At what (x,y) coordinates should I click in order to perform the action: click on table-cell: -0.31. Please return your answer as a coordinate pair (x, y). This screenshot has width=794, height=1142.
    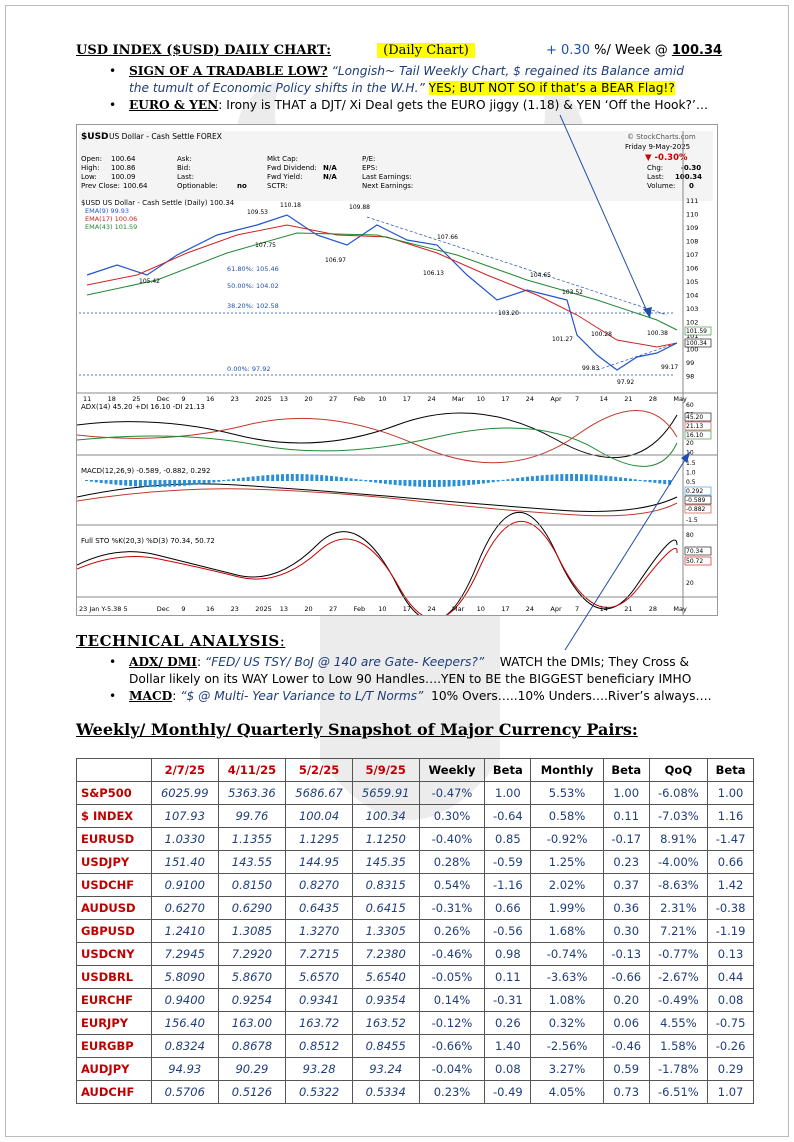
    Looking at the image, I should click on (508, 1000).